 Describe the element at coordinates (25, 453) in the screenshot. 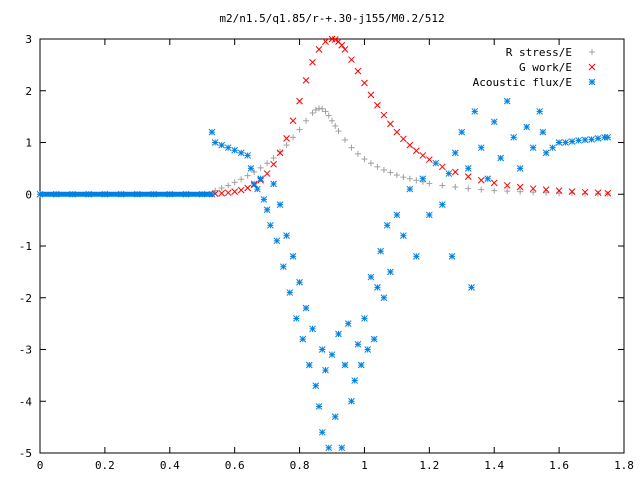

I see `y-tick-label: -5` at that location.